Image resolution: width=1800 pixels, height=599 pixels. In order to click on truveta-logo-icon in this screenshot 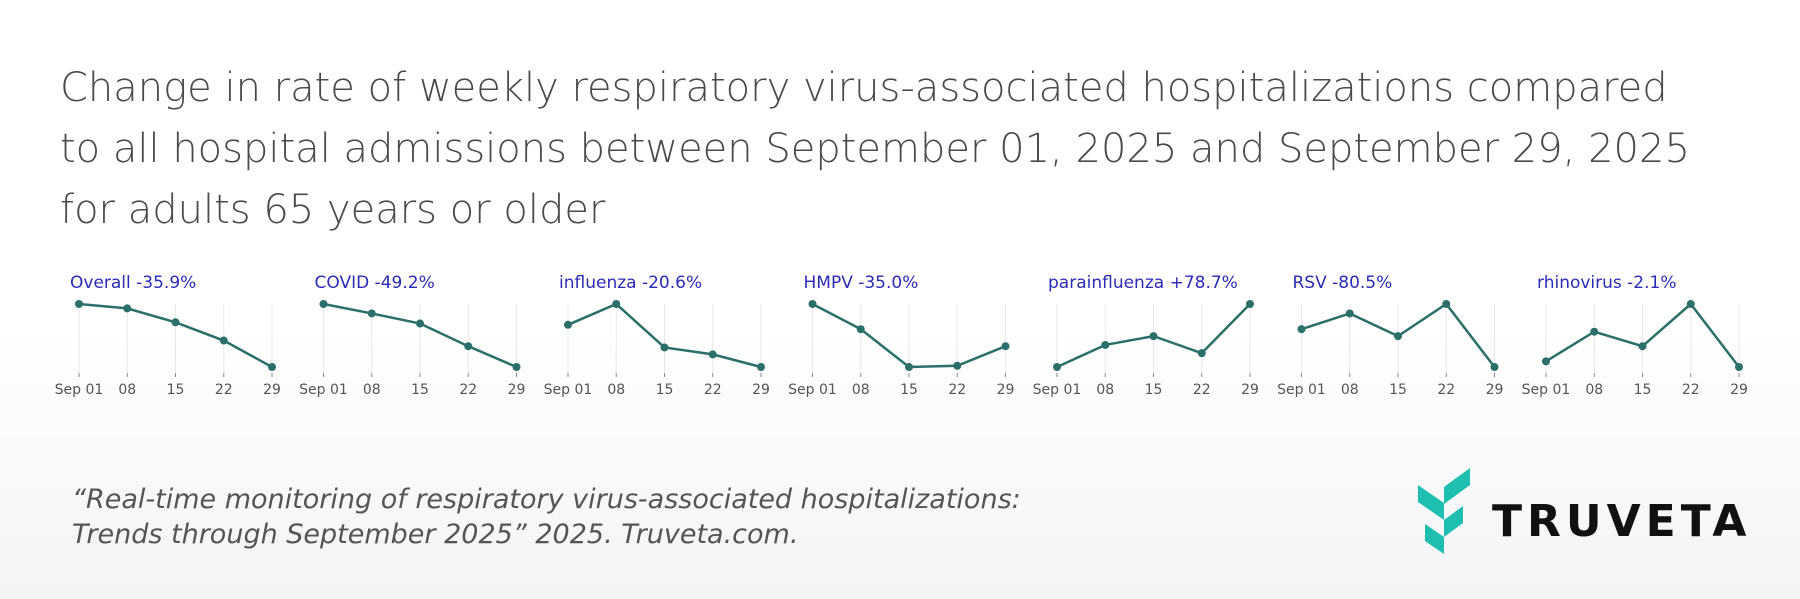, I will do `click(1444, 511)`.